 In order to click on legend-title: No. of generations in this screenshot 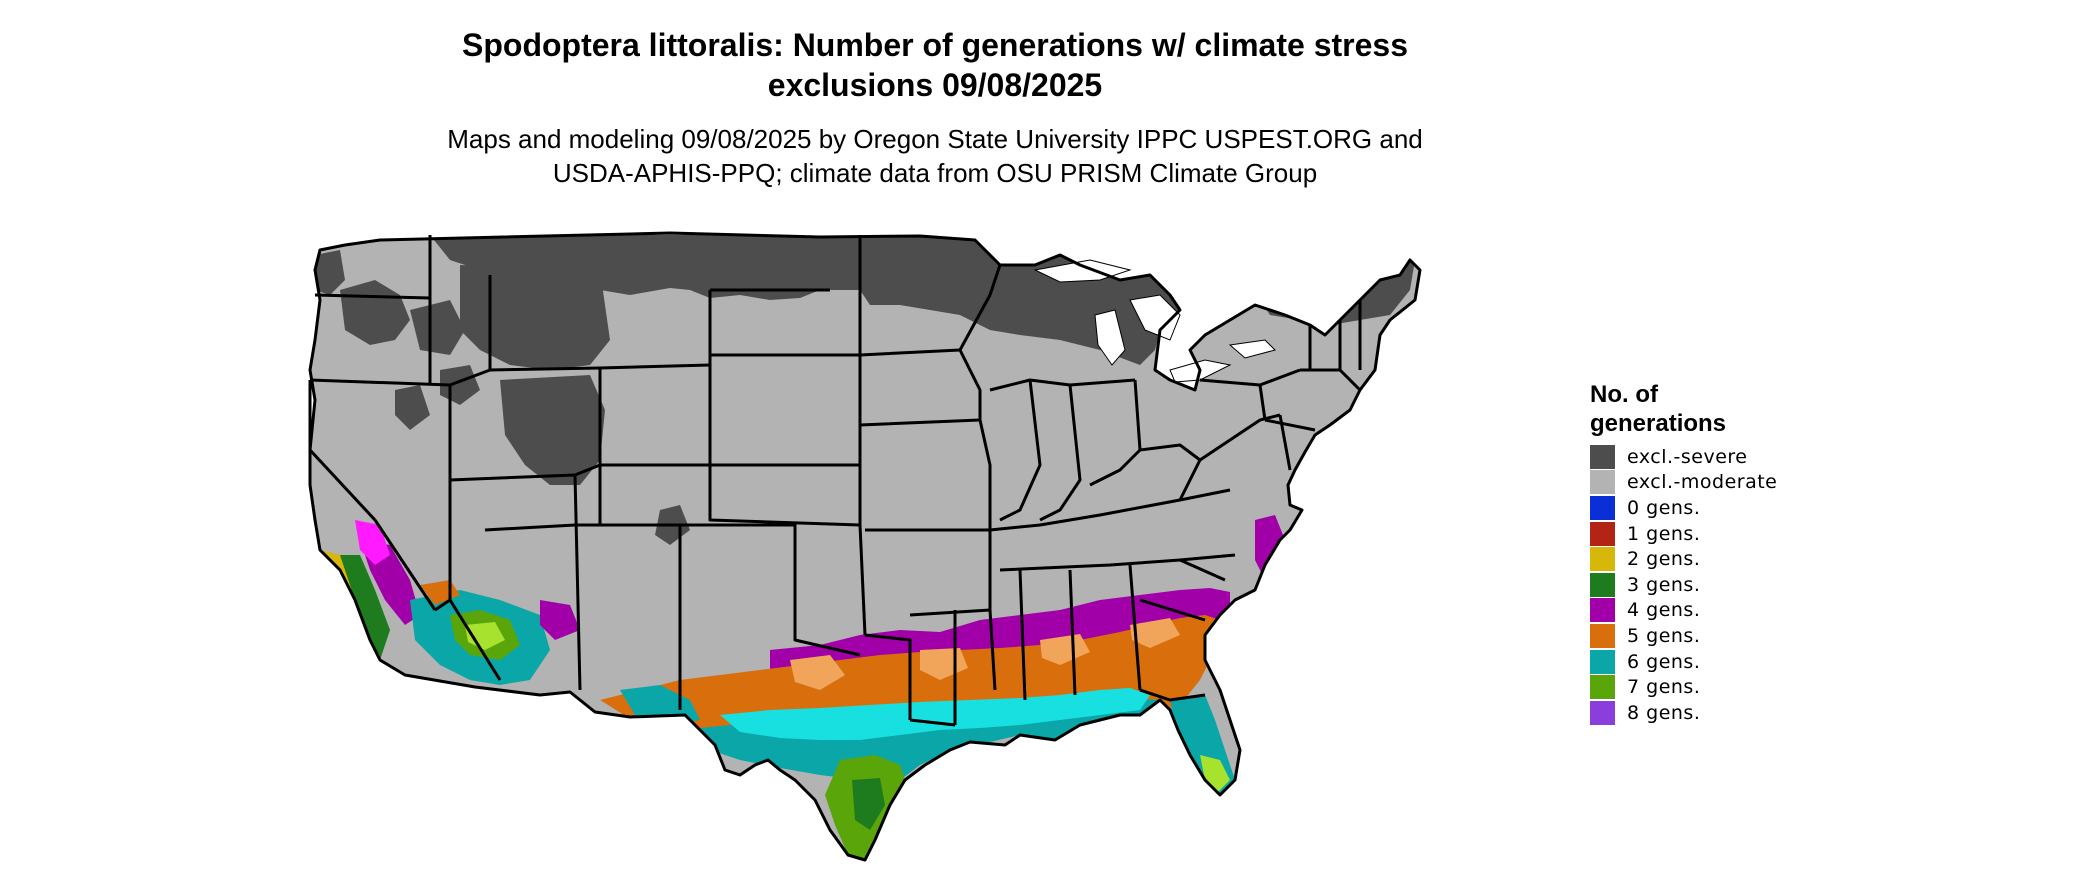, I will do `click(1710, 409)`.